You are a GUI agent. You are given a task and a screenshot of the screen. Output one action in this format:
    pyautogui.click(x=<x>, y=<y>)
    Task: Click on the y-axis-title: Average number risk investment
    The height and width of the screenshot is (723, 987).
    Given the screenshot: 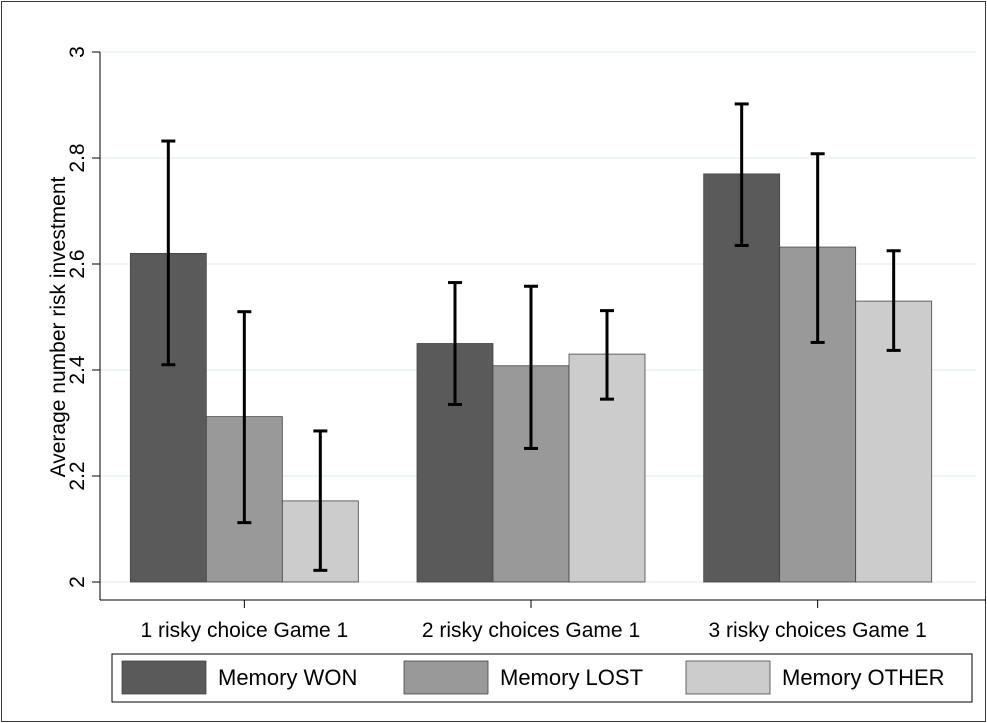 What is the action you would take?
    pyautogui.click(x=58, y=326)
    